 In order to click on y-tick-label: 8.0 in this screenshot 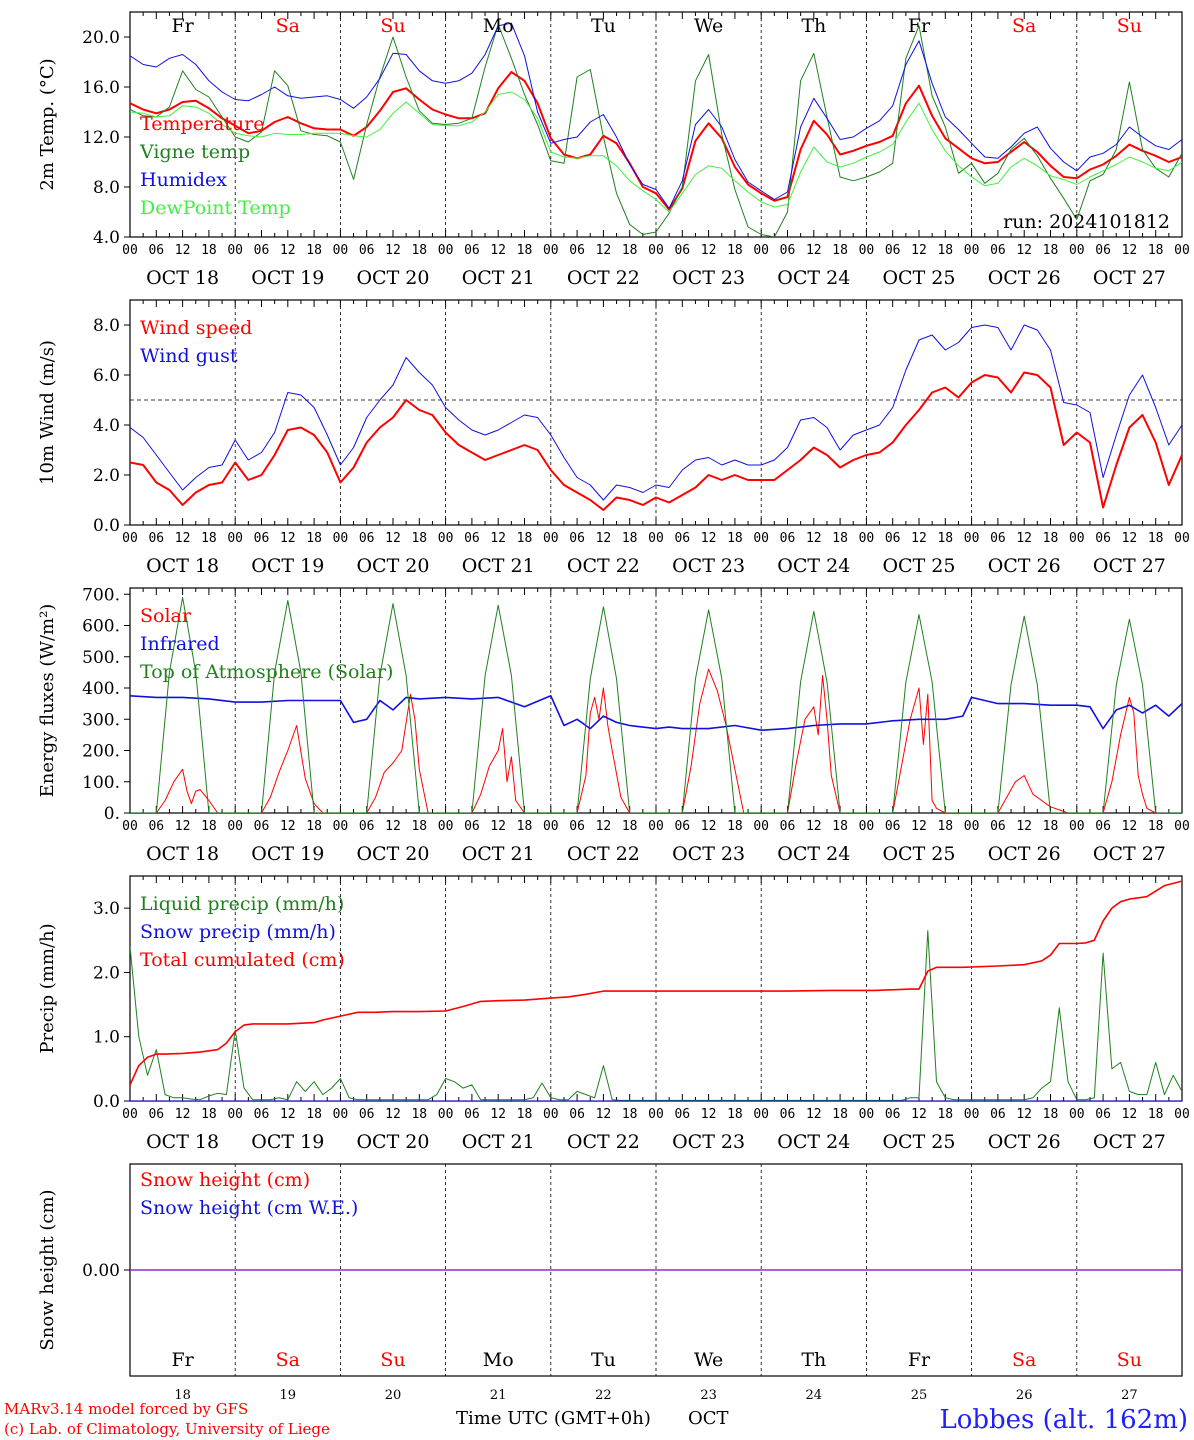, I will do `click(106, 326)`.